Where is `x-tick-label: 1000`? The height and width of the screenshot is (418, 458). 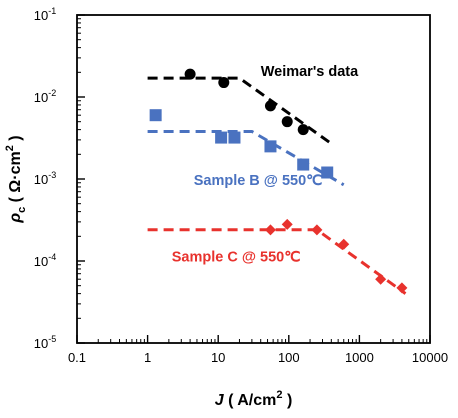 x-tick-label: 1000 is located at coordinates (359, 357).